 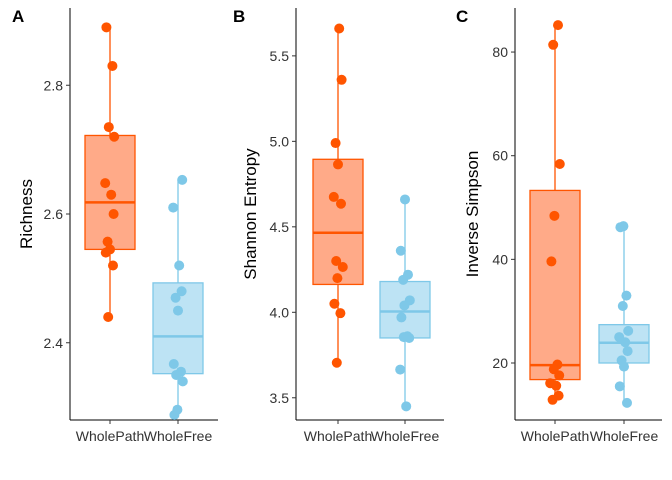 I want to click on y-tick-label: 2.4, so click(x=54, y=343).